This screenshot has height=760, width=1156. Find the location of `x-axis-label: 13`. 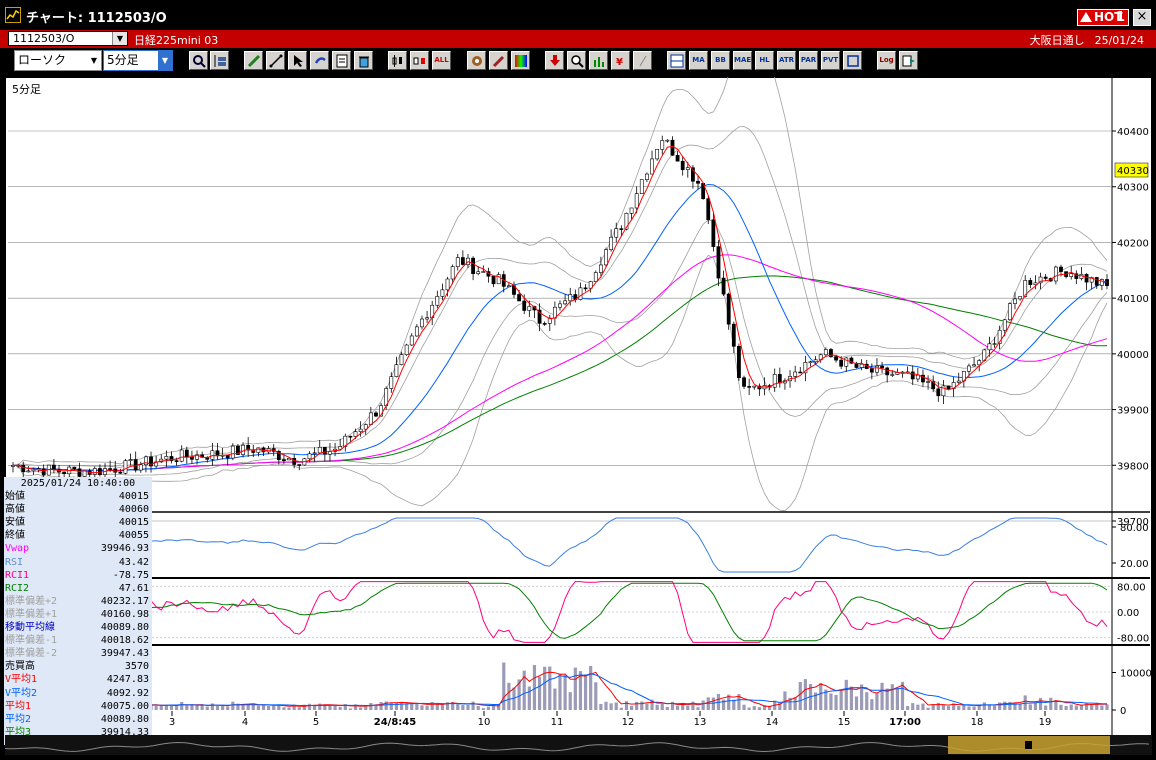

x-axis-label: 13 is located at coordinates (700, 722).